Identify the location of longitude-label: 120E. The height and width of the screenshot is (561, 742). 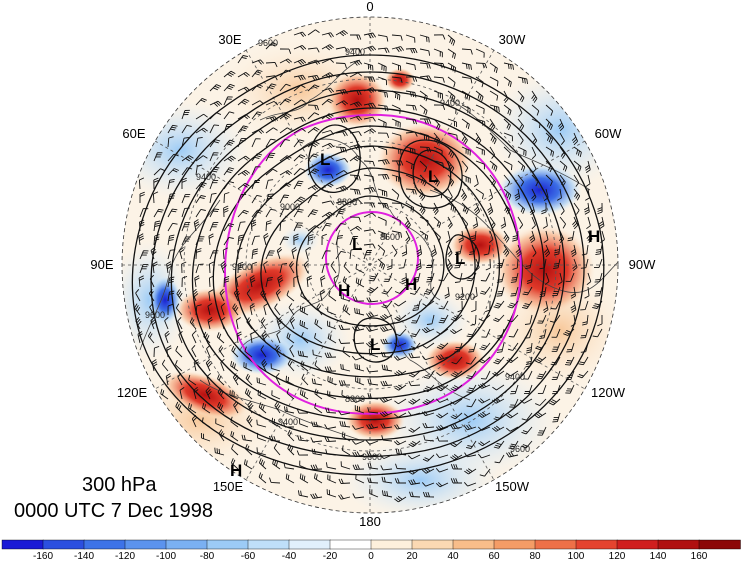
(132, 392).